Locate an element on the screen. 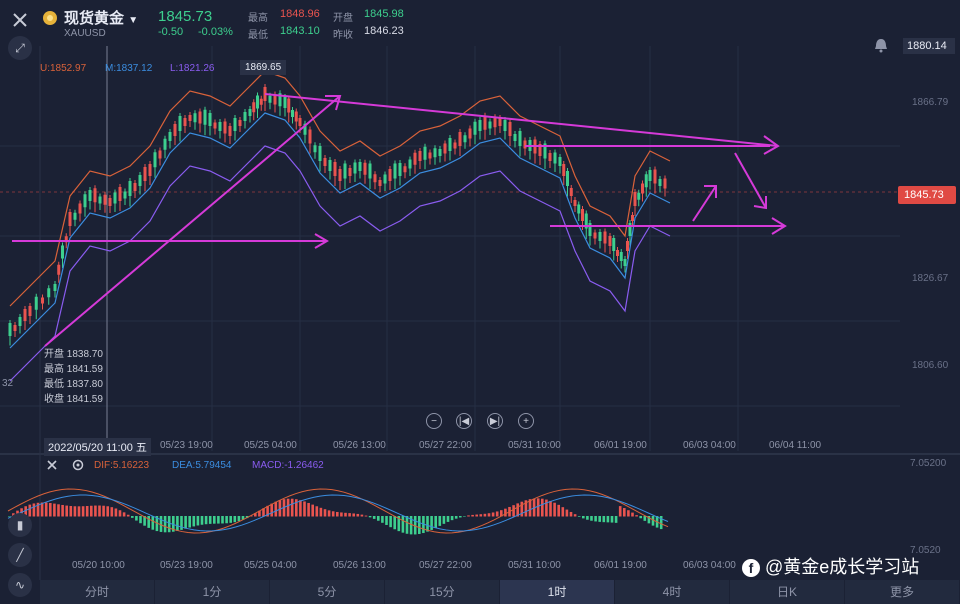 The image size is (960, 604). annotation-arrow is located at coordinates (321, 241).